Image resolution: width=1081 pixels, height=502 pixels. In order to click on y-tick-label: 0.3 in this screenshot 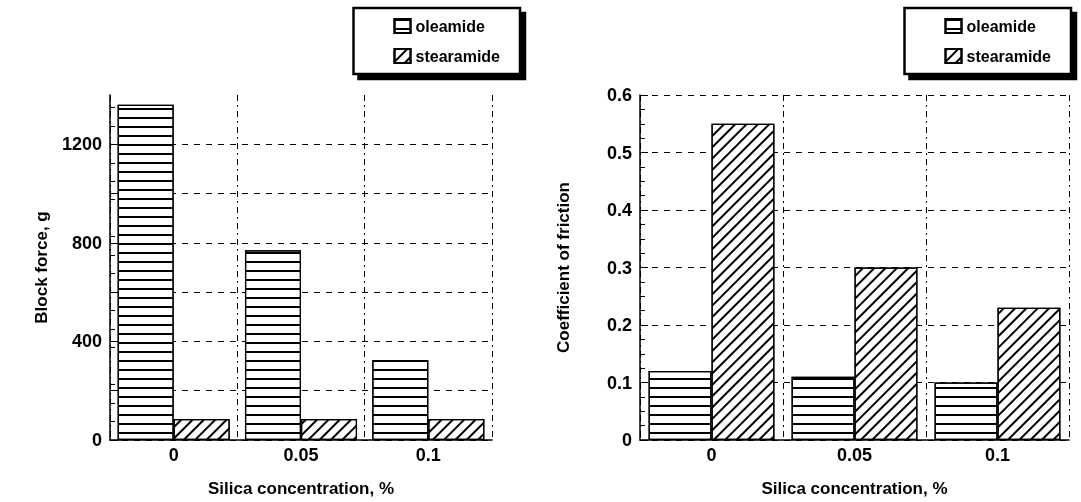, I will do `click(619, 267)`.